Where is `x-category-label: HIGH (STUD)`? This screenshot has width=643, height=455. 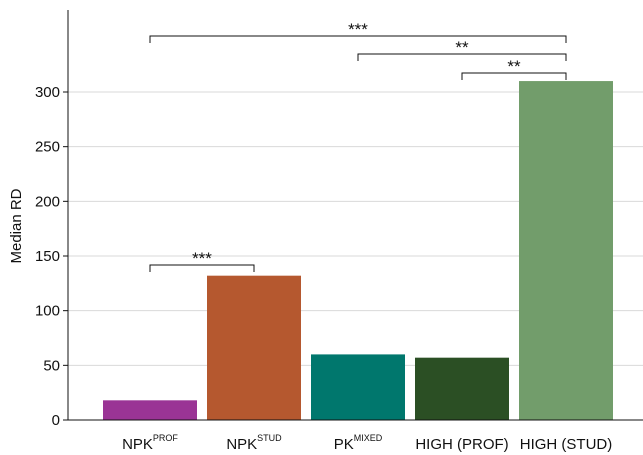 x-category-label: HIGH (STUD) is located at coordinates (566, 444).